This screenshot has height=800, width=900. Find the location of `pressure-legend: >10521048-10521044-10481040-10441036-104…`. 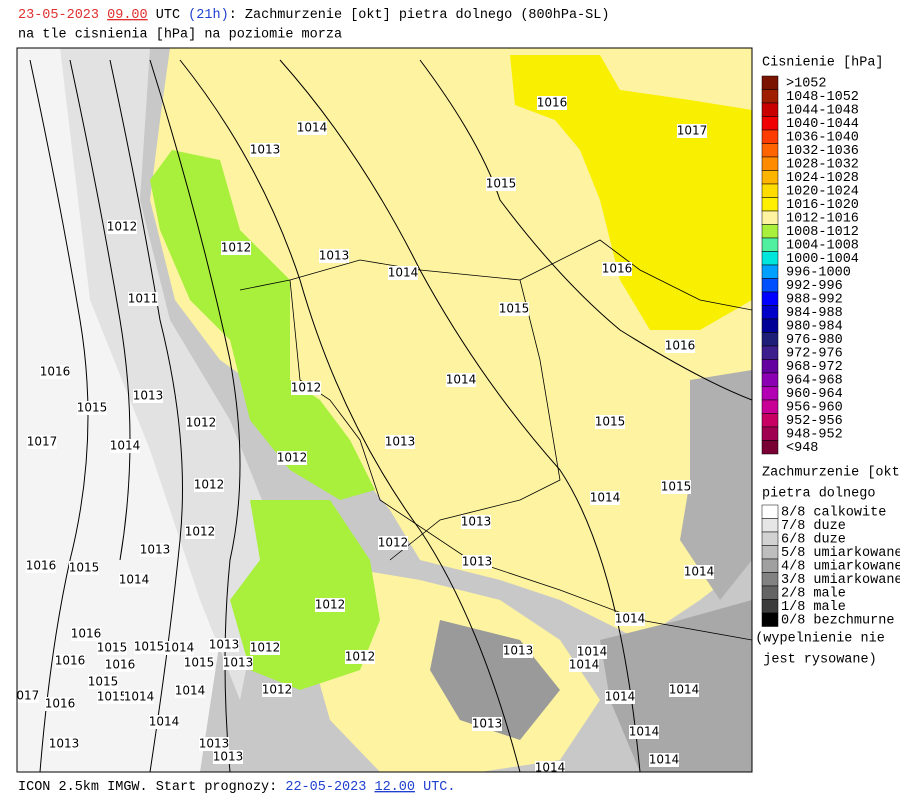

pressure-legend: >10521048-10521044-10481040-10441036-104… is located at coordinates (810, 265).